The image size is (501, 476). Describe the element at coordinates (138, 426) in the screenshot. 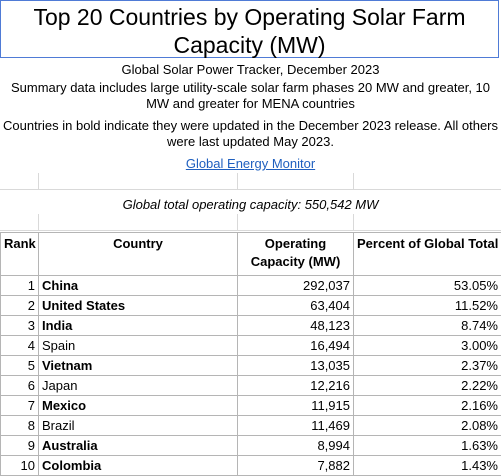

I see `country-cell: Brazil` at that location.